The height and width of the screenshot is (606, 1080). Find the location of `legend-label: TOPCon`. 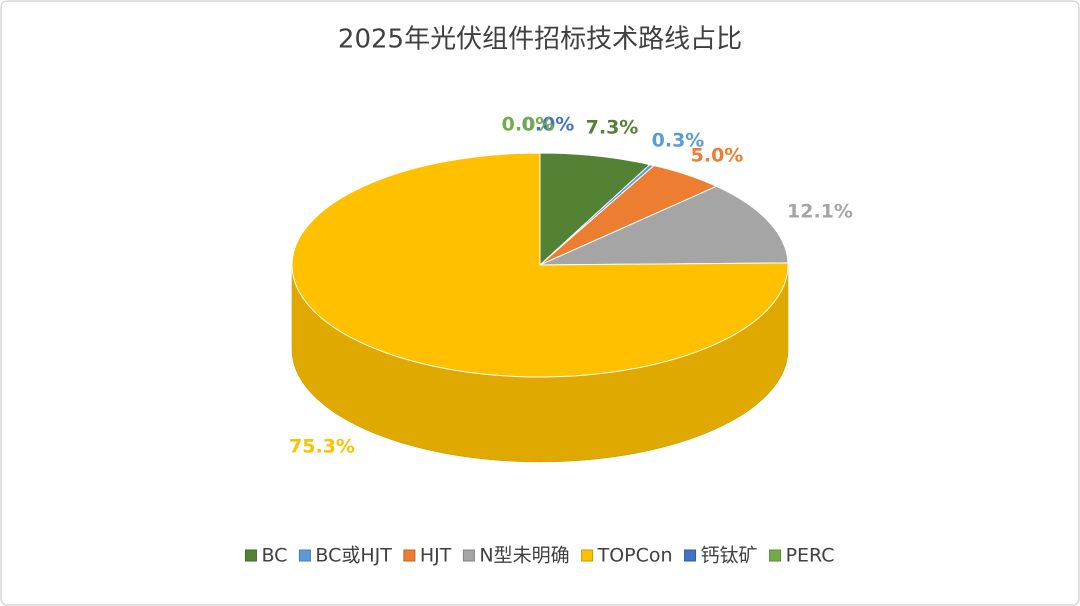

legend-label: TOPCon is located at coordinates (635, 556).